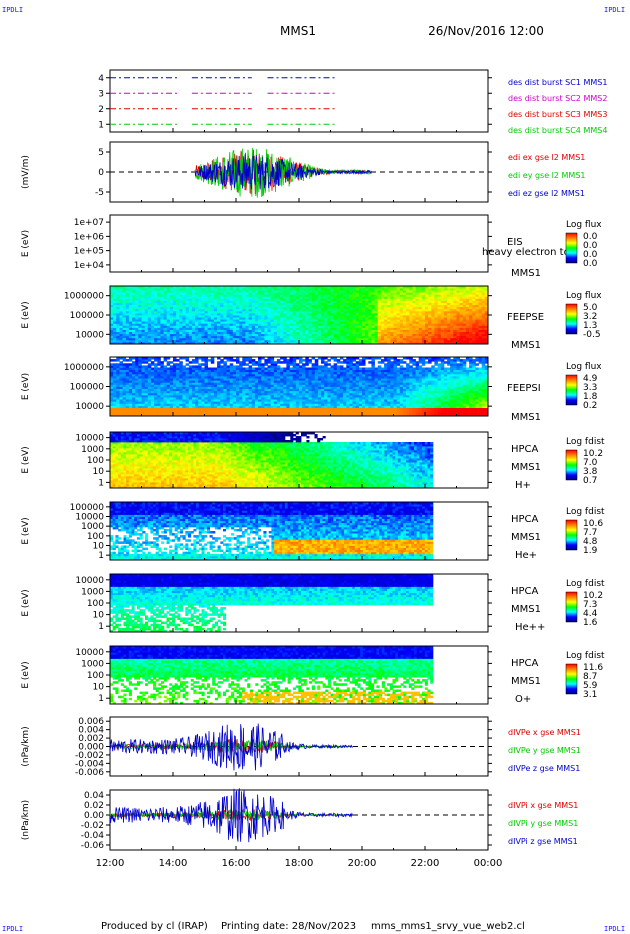 The image size is (630, 934). What do you see at coordinates (101, 79) in the screenshot?
I see `burst-ytick-label: 4` at bounding box center [101, 79].